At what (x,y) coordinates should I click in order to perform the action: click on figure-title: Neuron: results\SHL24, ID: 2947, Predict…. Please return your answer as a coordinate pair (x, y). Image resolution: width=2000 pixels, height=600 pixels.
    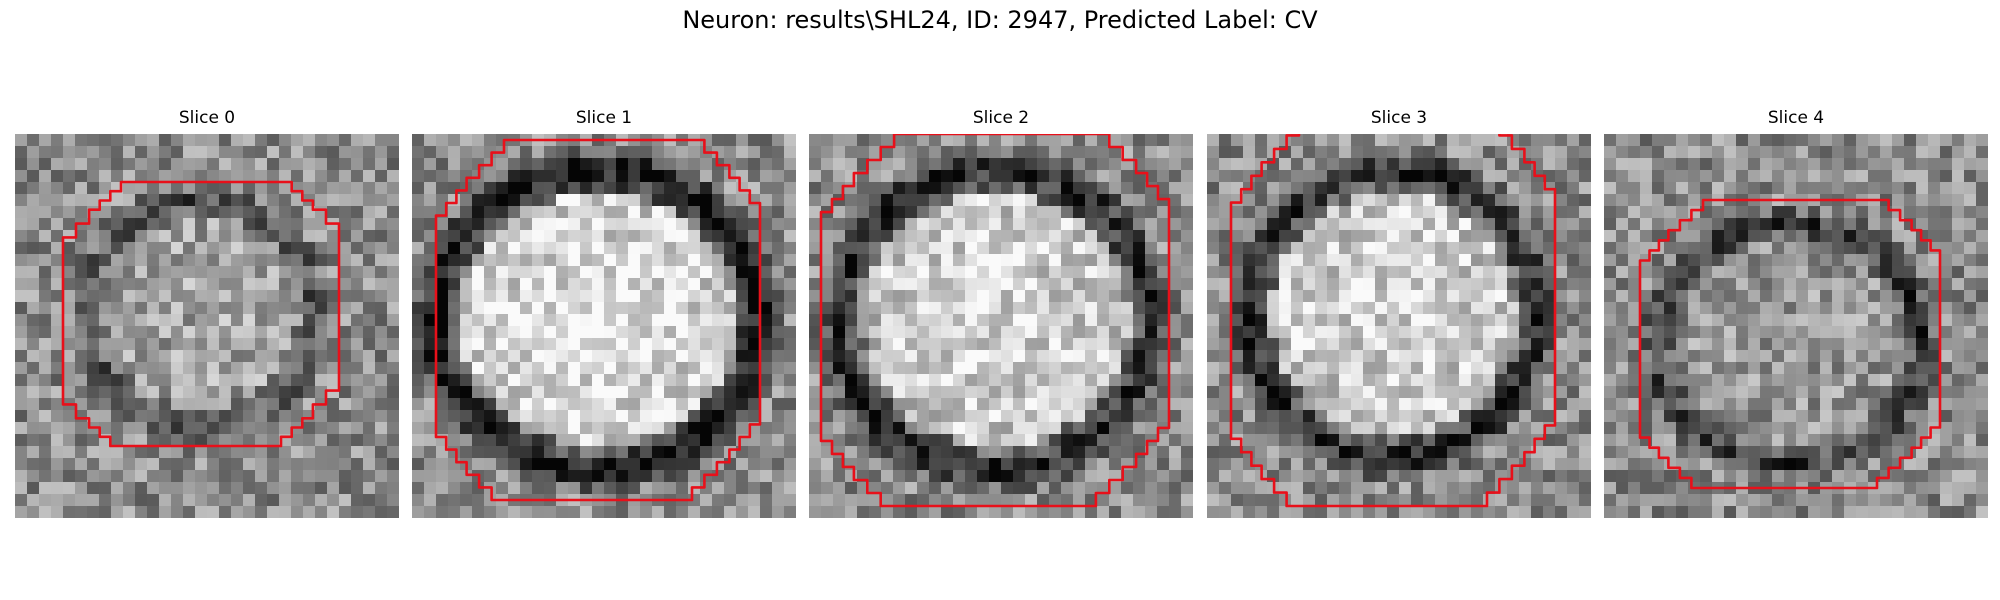
    Looking at the image, I should click on (1000, 20).